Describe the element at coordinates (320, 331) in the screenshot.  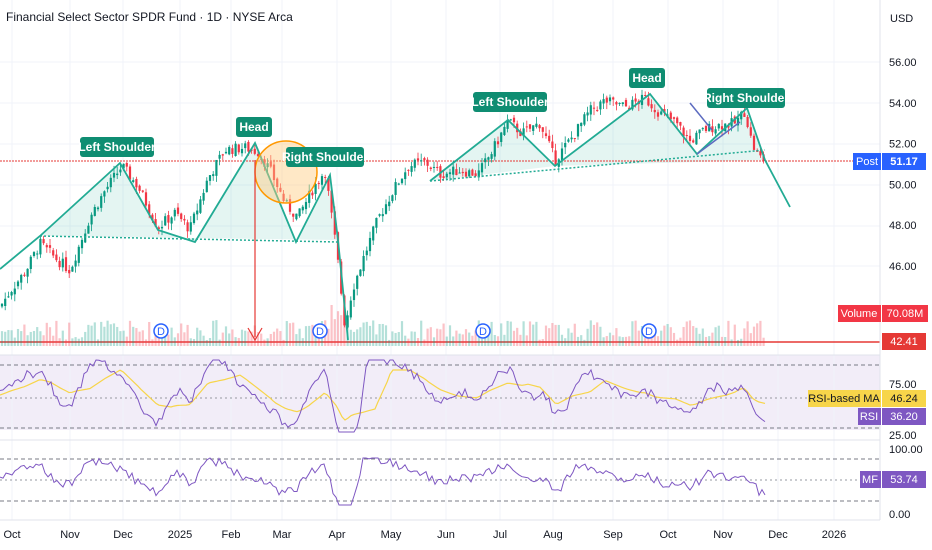
I see `dividend-marker` at that location.